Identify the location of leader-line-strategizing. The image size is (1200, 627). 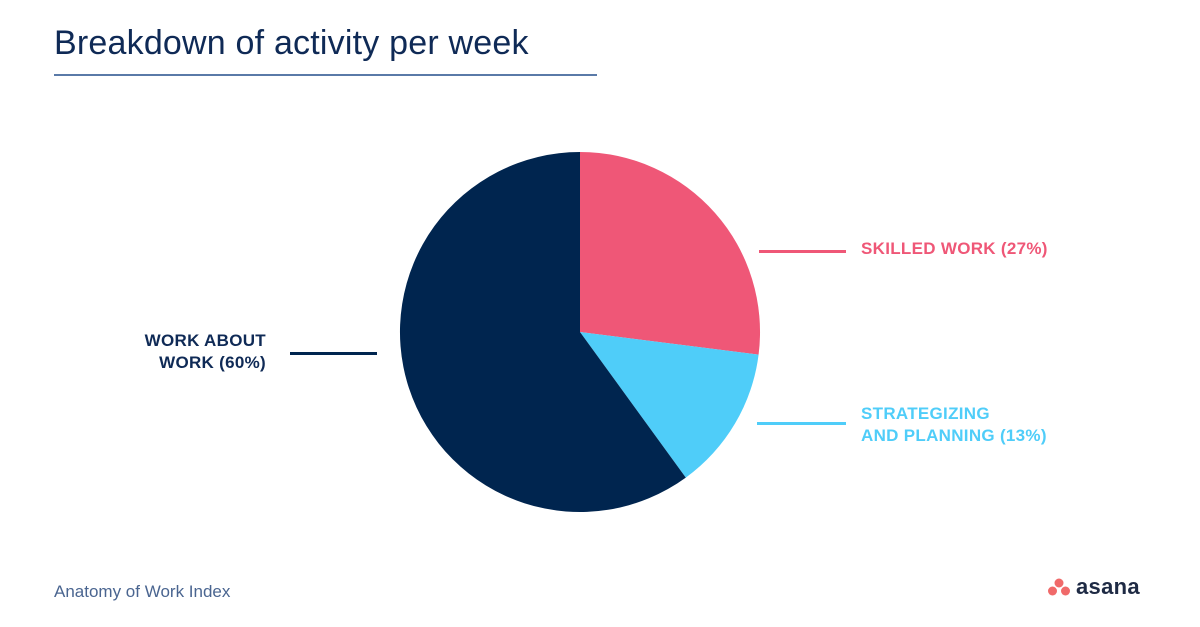
(801, 423).